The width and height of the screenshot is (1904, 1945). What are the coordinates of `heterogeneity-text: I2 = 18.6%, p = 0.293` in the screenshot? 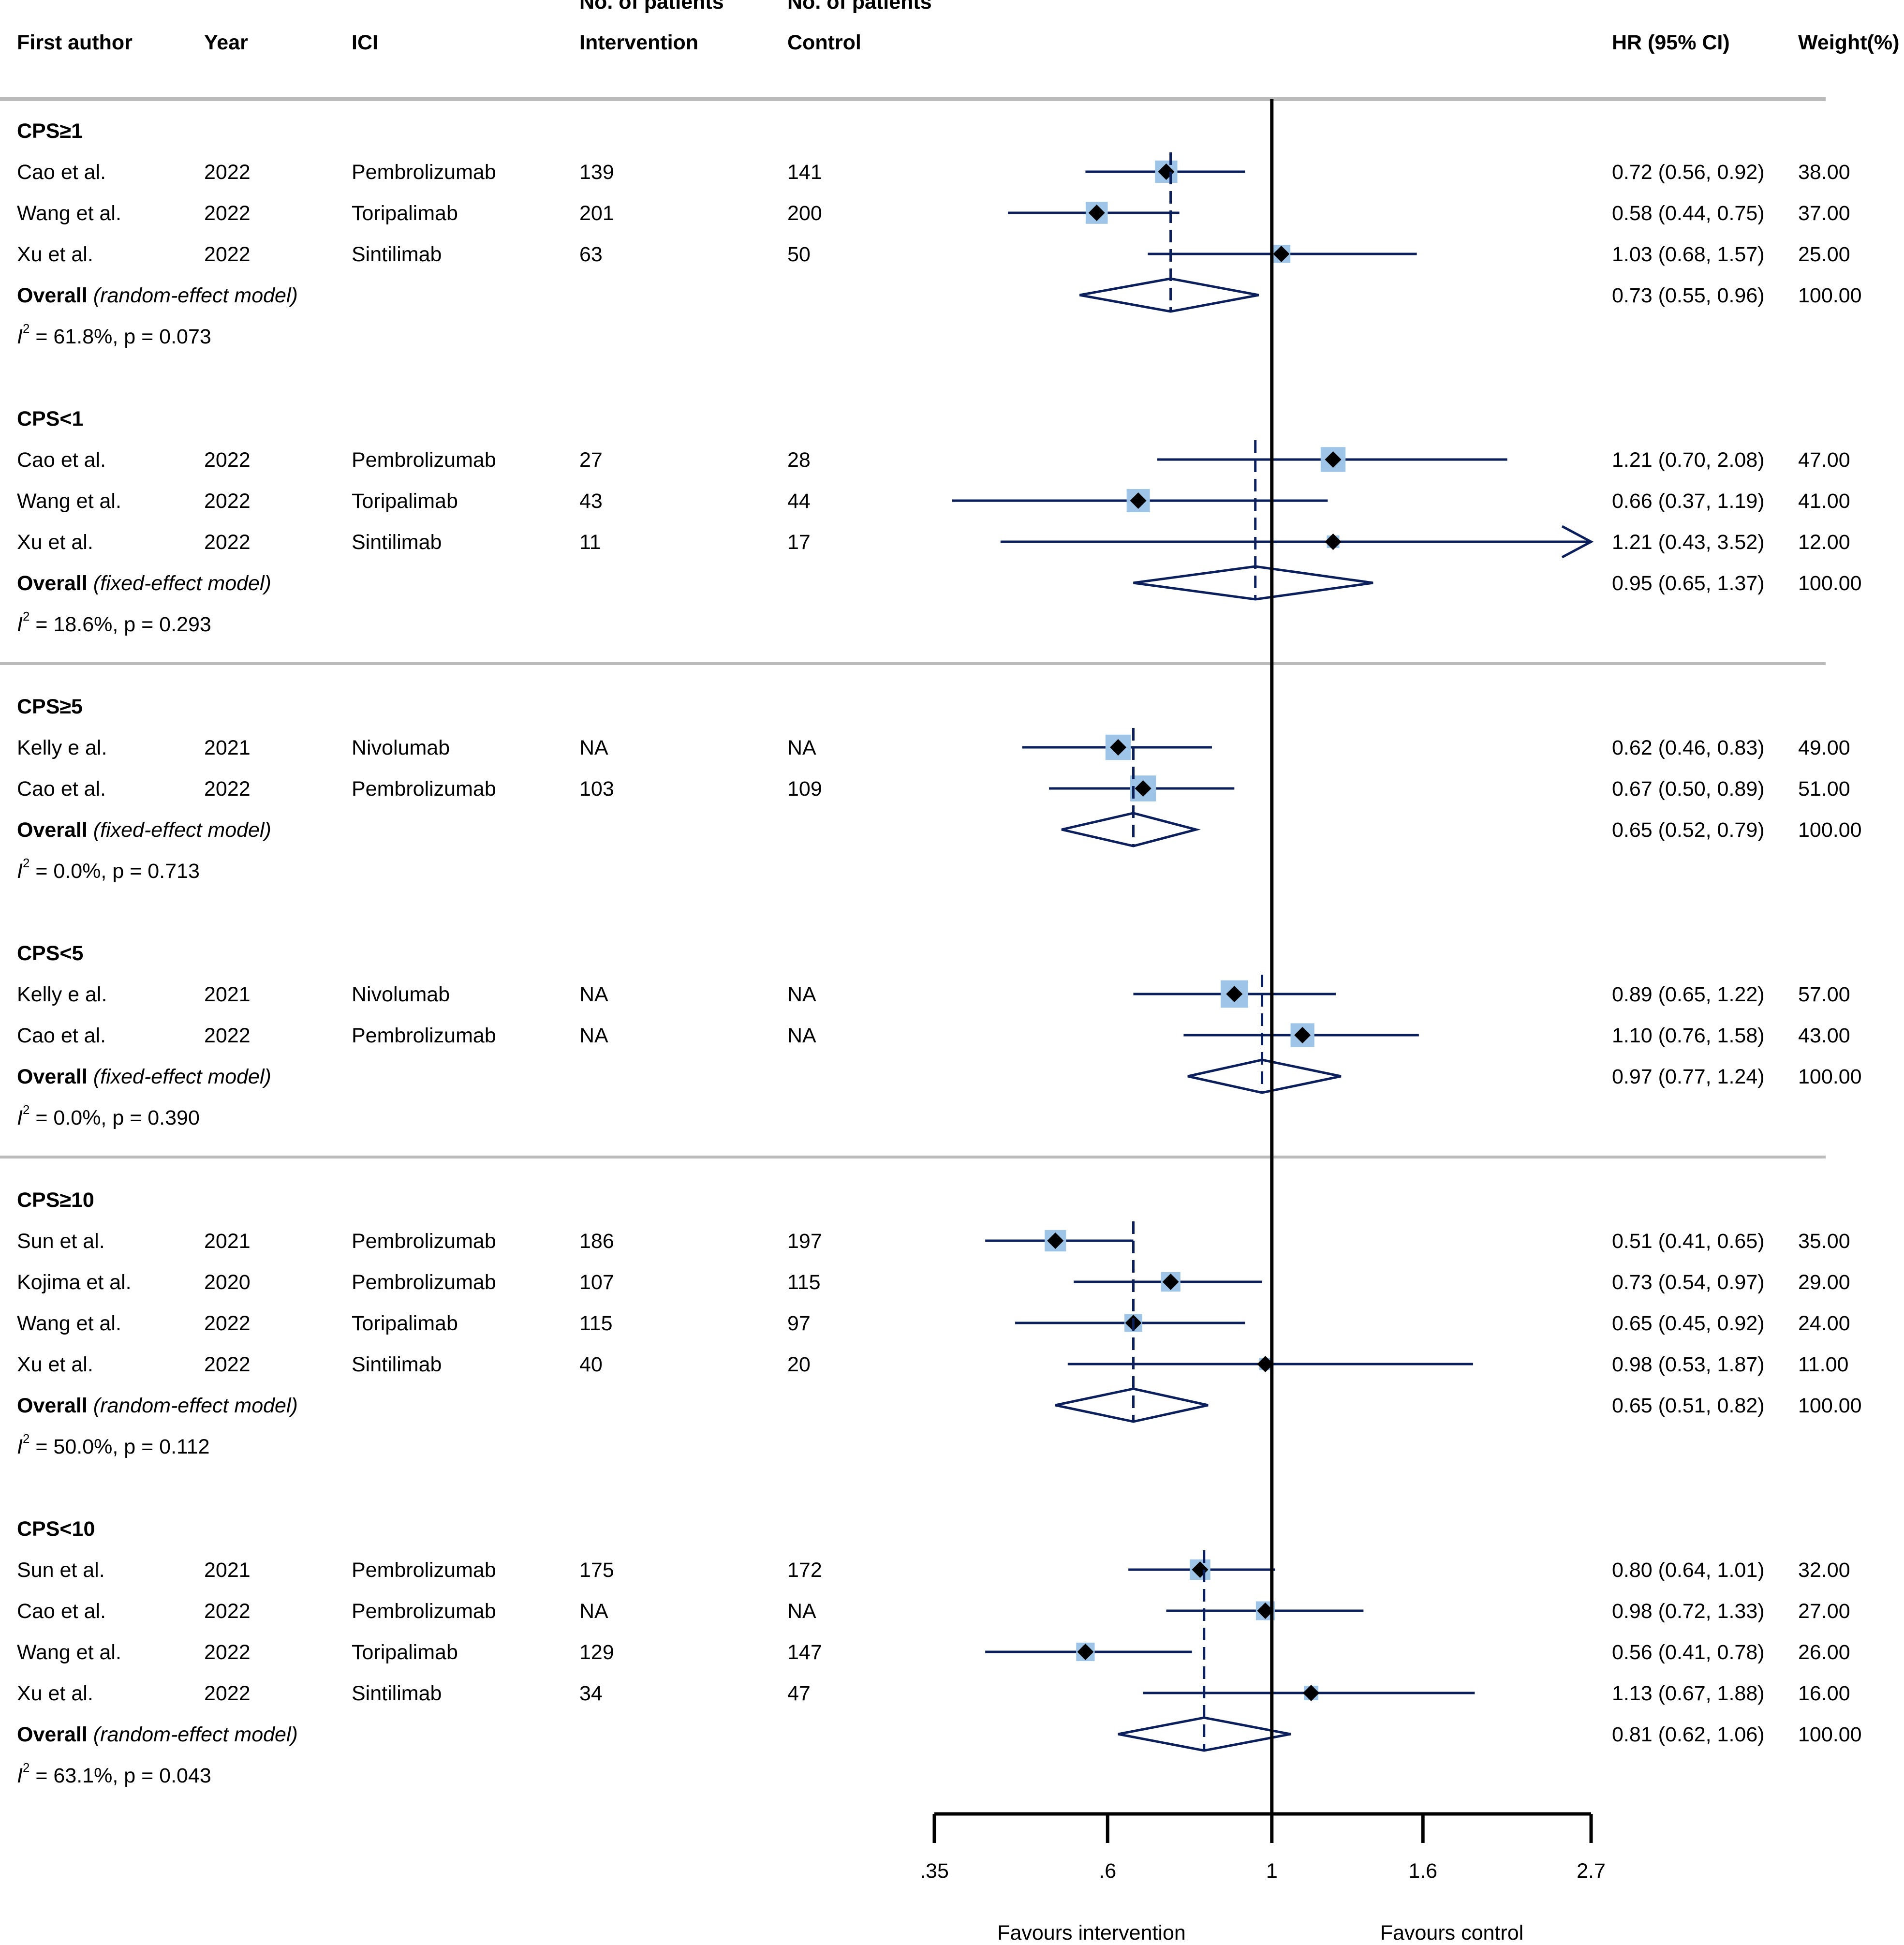 It's located at (114, 622).